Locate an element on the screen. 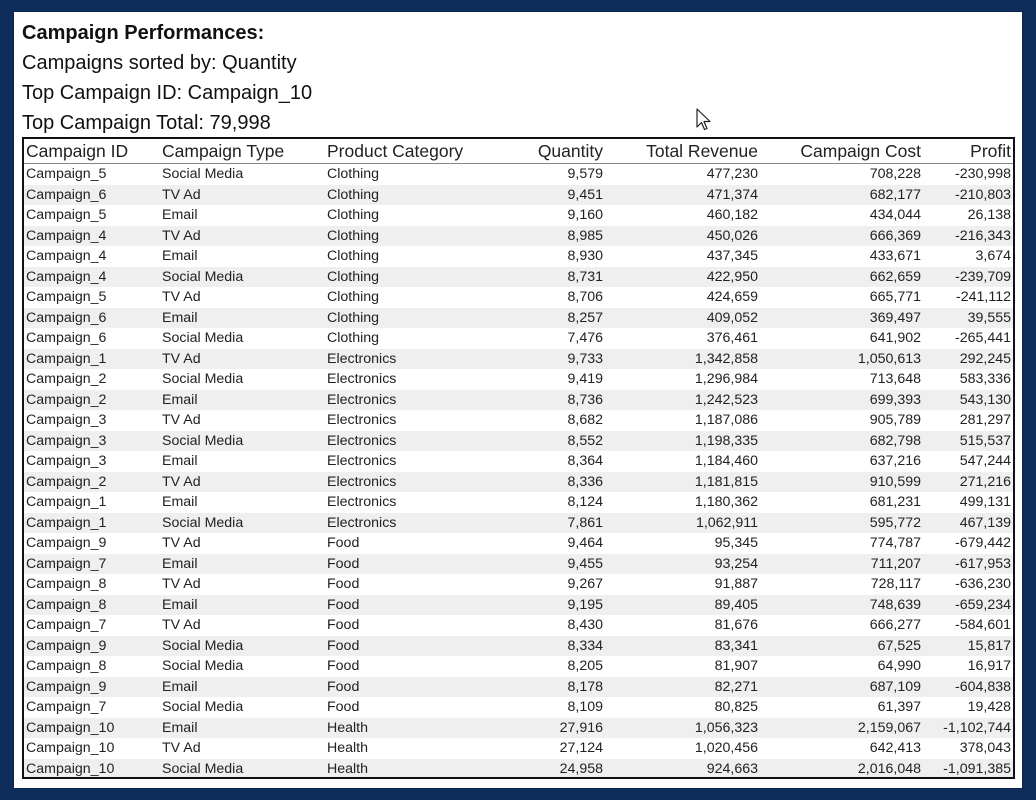  top-campaign-id: Top Campaign ID: Campaign_10 is located at coordinates (167, 93).